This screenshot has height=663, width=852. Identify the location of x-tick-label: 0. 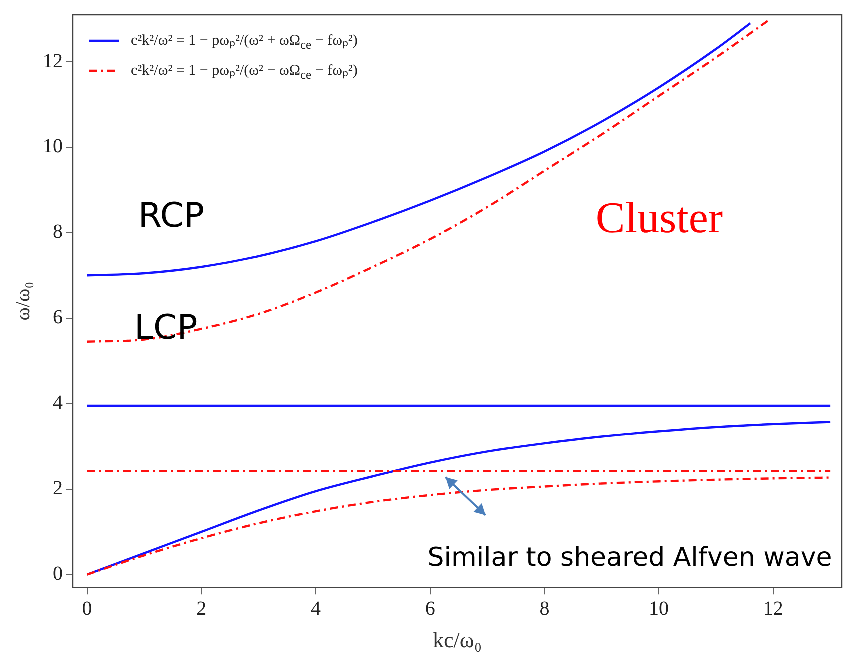
(87, 609).